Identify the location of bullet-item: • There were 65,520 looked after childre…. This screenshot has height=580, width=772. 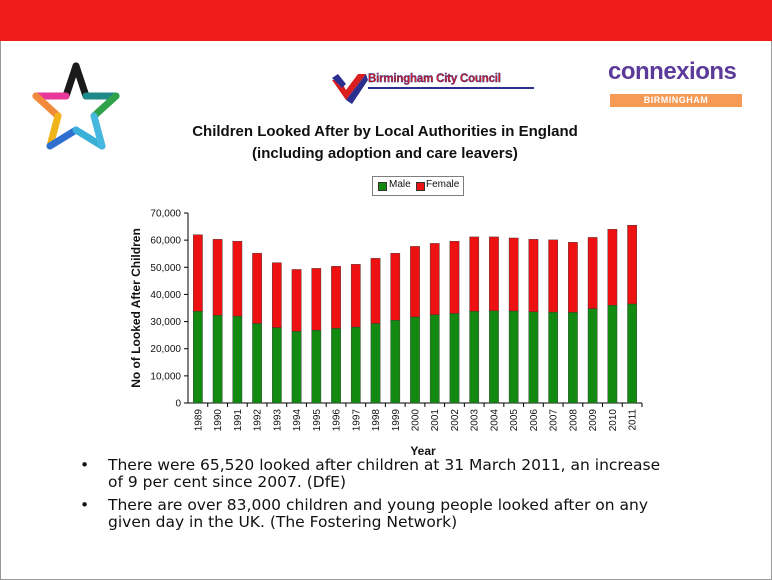
(400, 474).